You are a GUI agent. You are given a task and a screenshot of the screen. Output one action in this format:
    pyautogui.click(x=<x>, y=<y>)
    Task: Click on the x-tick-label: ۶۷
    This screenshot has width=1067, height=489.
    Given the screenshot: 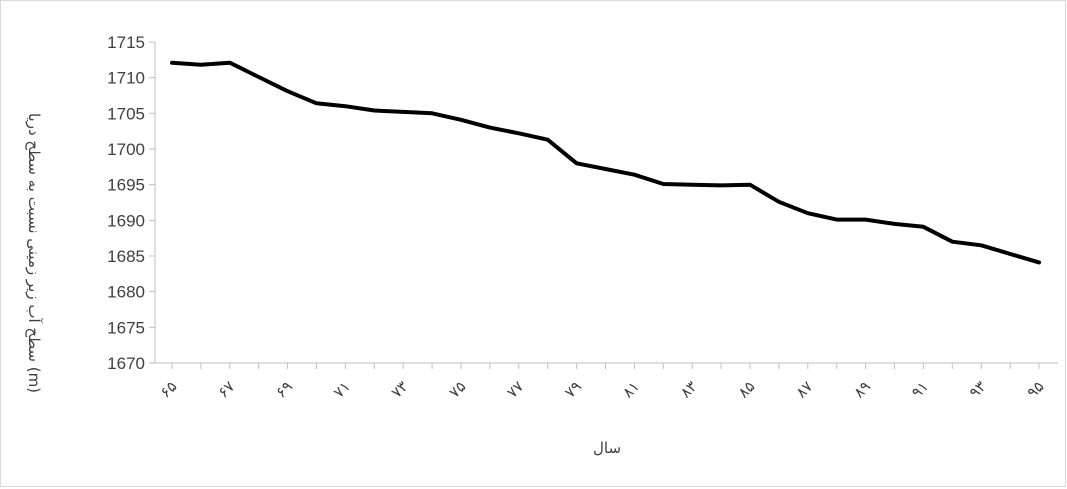 What is the action you would take?
    pyautogui.click(x=226, y=389)
    